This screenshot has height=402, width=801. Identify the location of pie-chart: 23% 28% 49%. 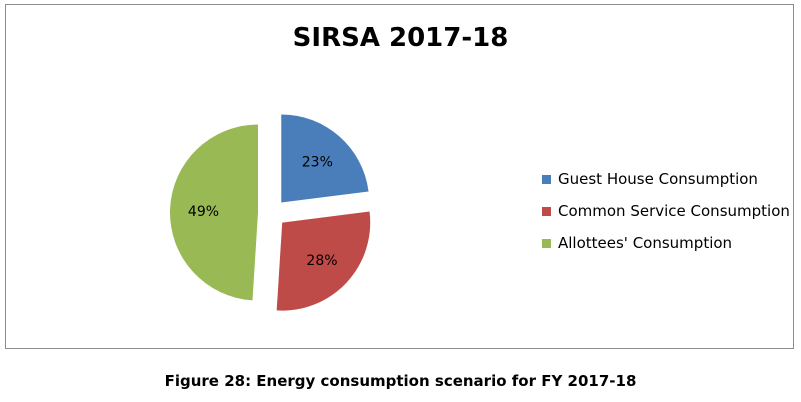
(270, 212).